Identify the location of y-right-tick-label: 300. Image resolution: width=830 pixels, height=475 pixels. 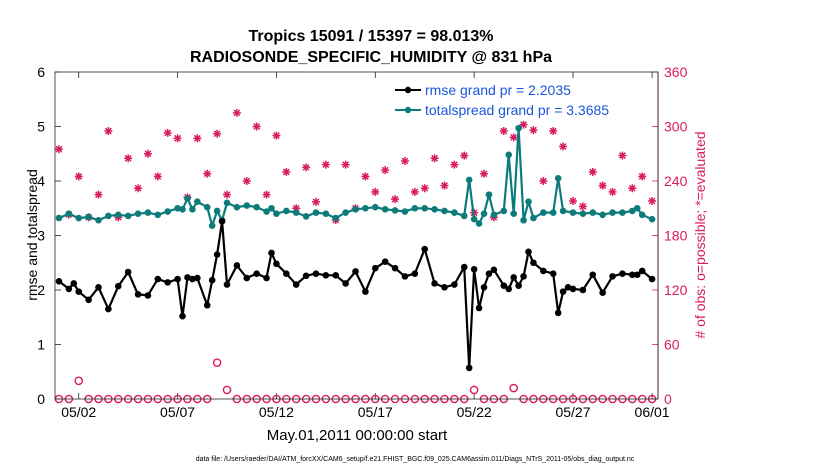
(676, 127).